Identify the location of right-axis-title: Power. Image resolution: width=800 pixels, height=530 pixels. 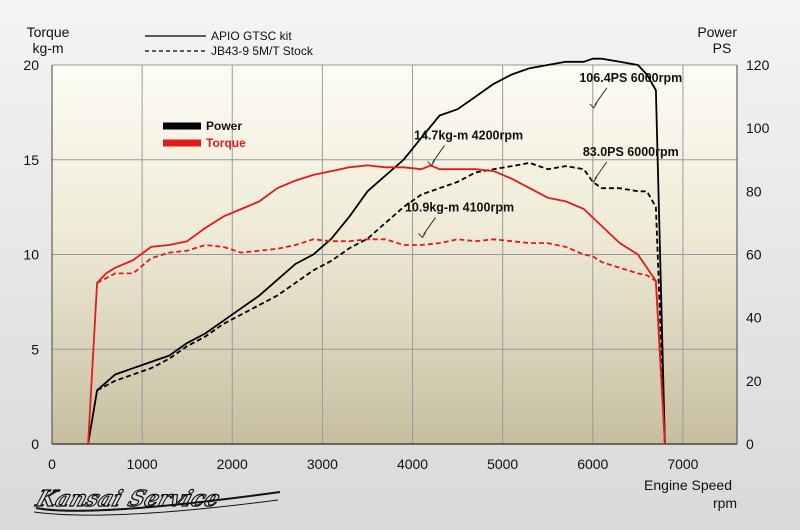
(717, 32).